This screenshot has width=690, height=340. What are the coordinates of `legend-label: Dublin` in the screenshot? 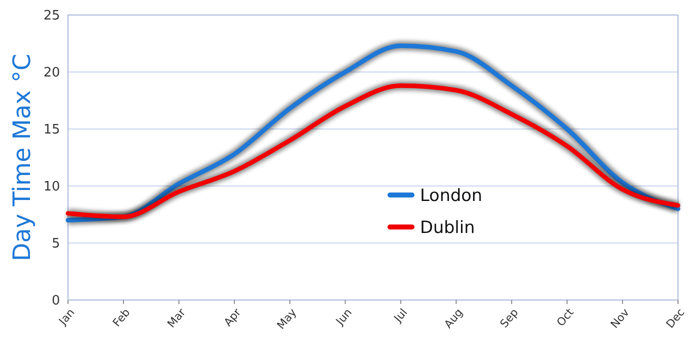 It's located at (447, 228).